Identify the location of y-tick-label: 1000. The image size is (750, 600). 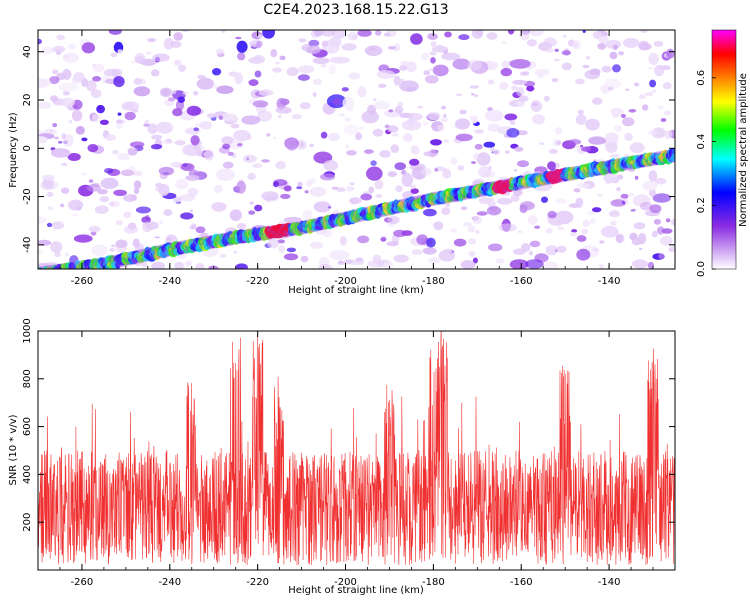
(27, 330).